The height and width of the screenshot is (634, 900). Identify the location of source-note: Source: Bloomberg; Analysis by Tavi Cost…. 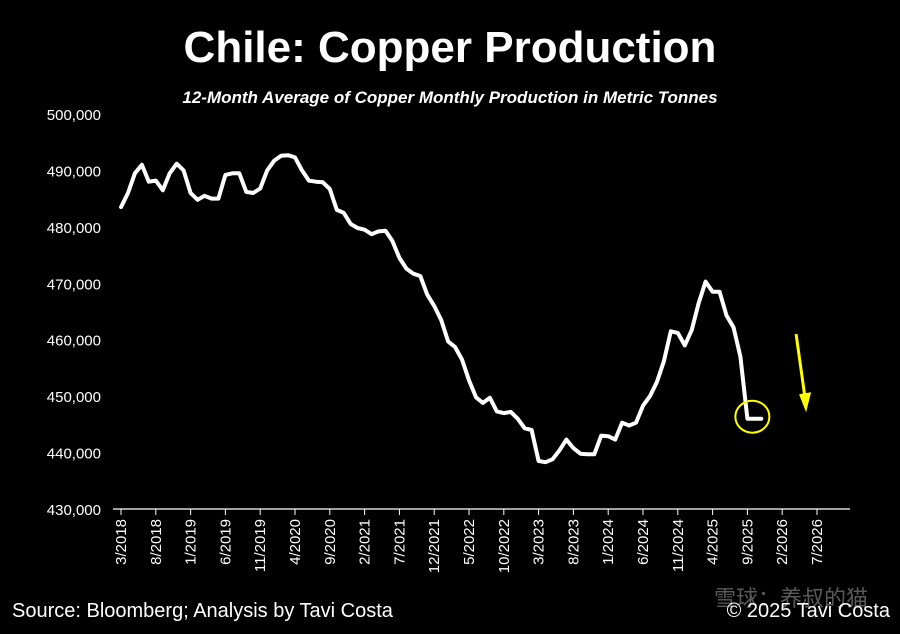
(203, 611).